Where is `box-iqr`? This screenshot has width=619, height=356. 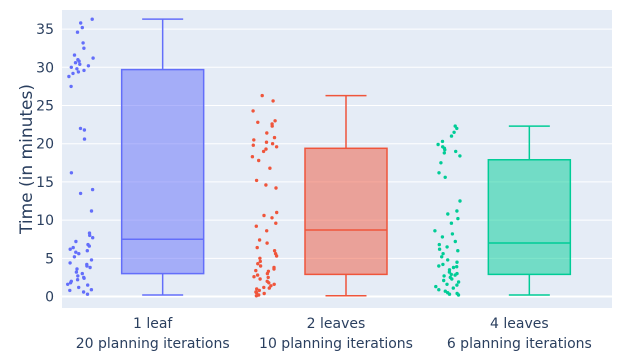 box-iqr is located at coordinates (346, 211).